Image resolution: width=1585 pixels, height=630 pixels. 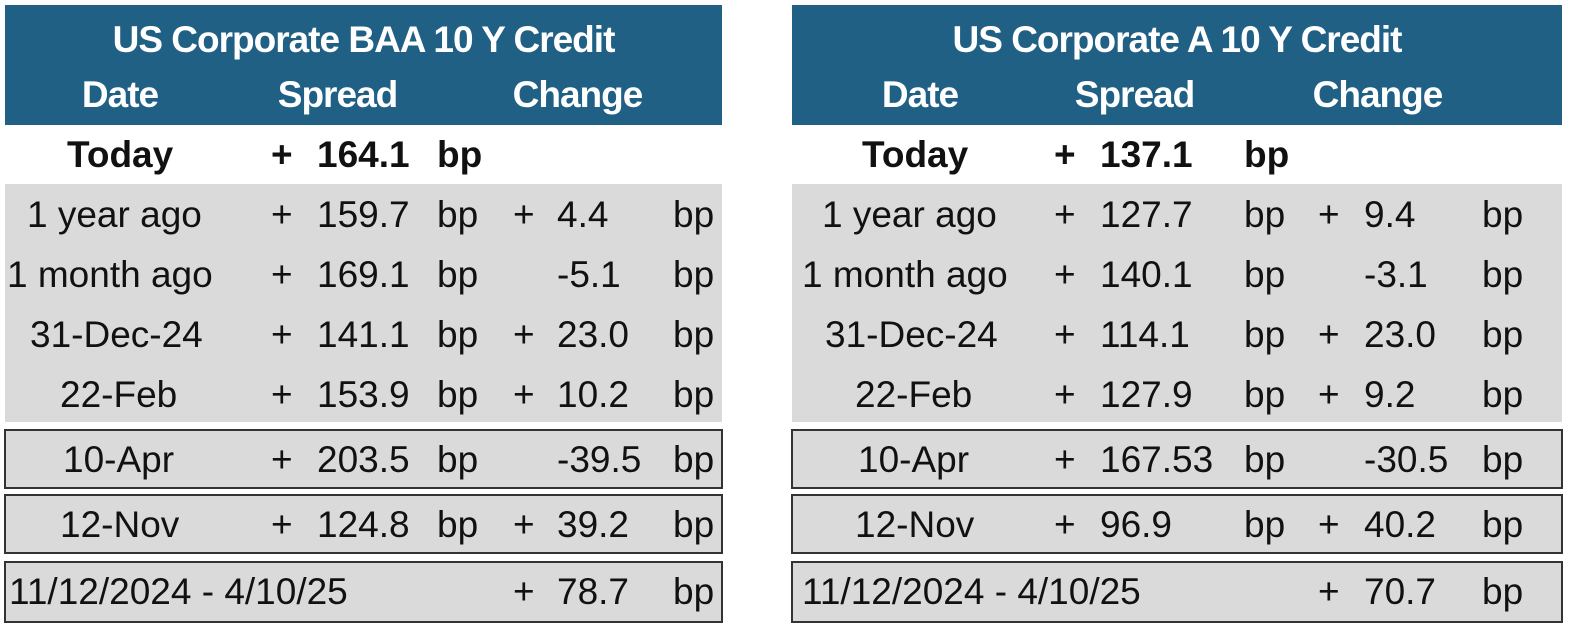 I want to click on row-change: 40.2, so click(x=1400, y=524).